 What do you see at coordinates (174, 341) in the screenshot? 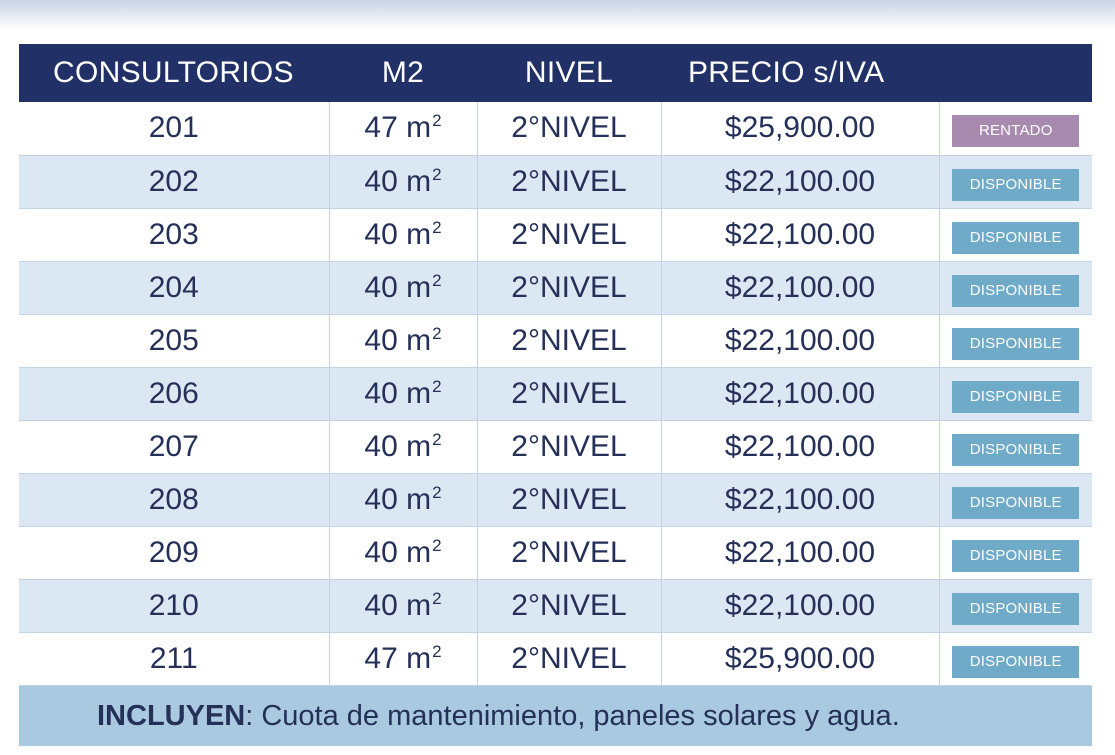
I see `cell-consultorio: 205` at bounding box center [174, 341].